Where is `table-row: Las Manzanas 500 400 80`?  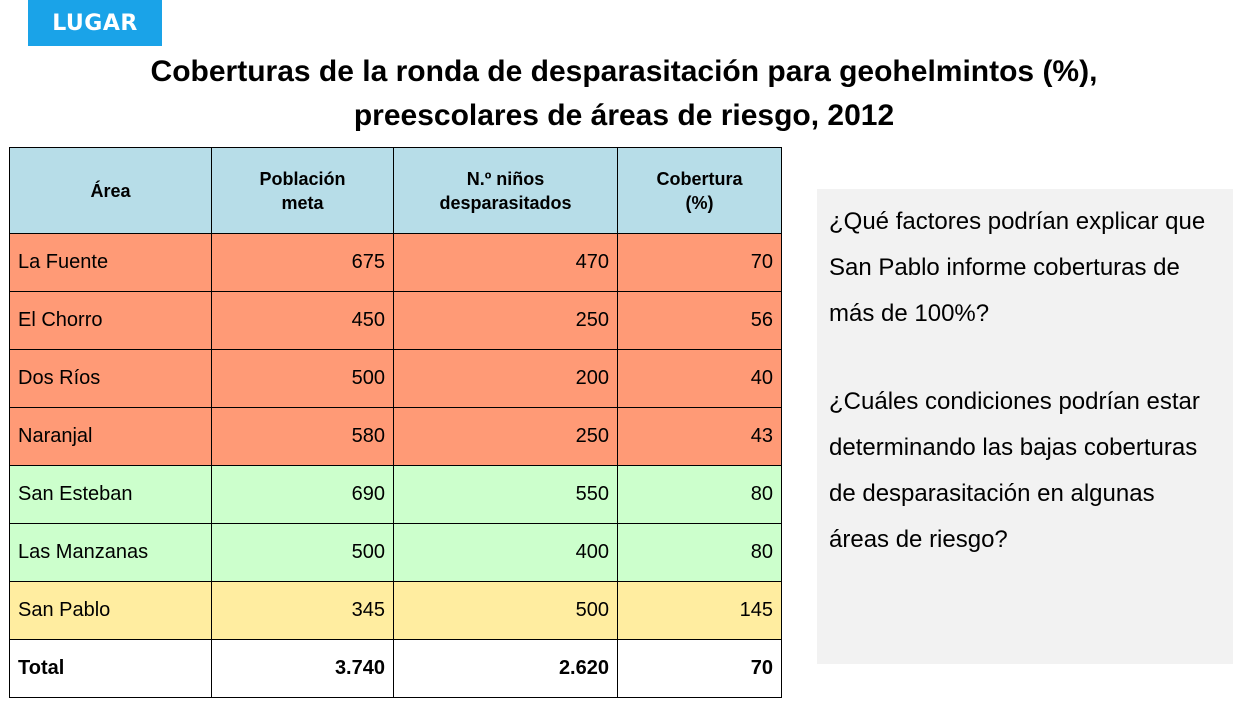 table-row: Las Manzanas 500 400 80 is located at coordinates (395, 552).